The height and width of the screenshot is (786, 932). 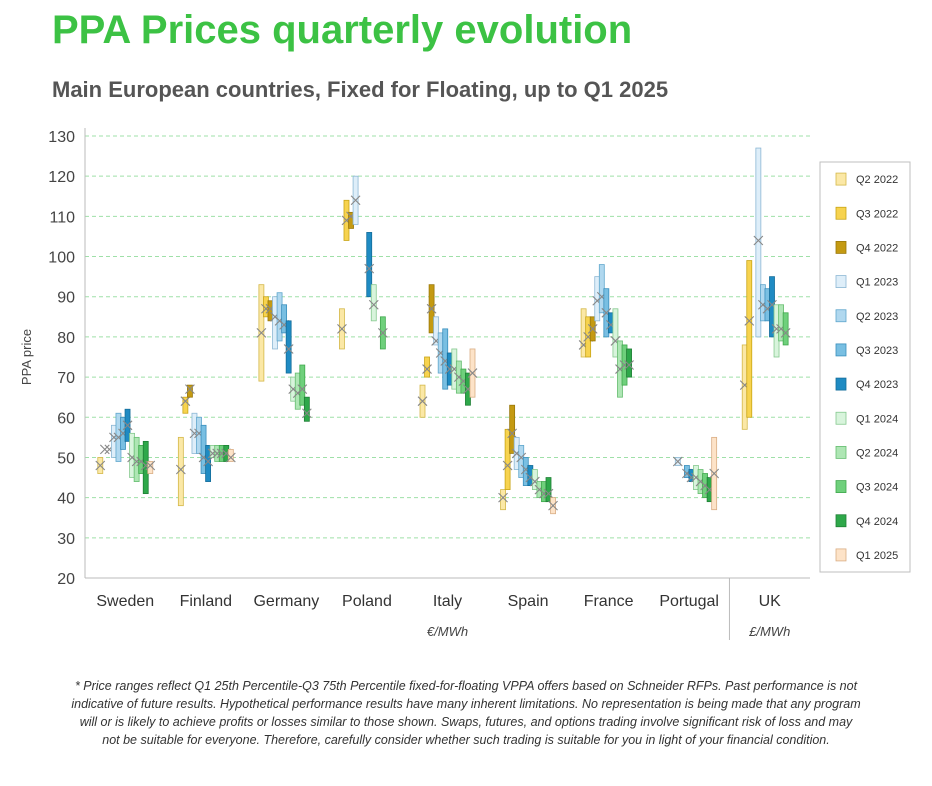 I want to click on legend-label: Q3 2023, so click(x=877, y=351).